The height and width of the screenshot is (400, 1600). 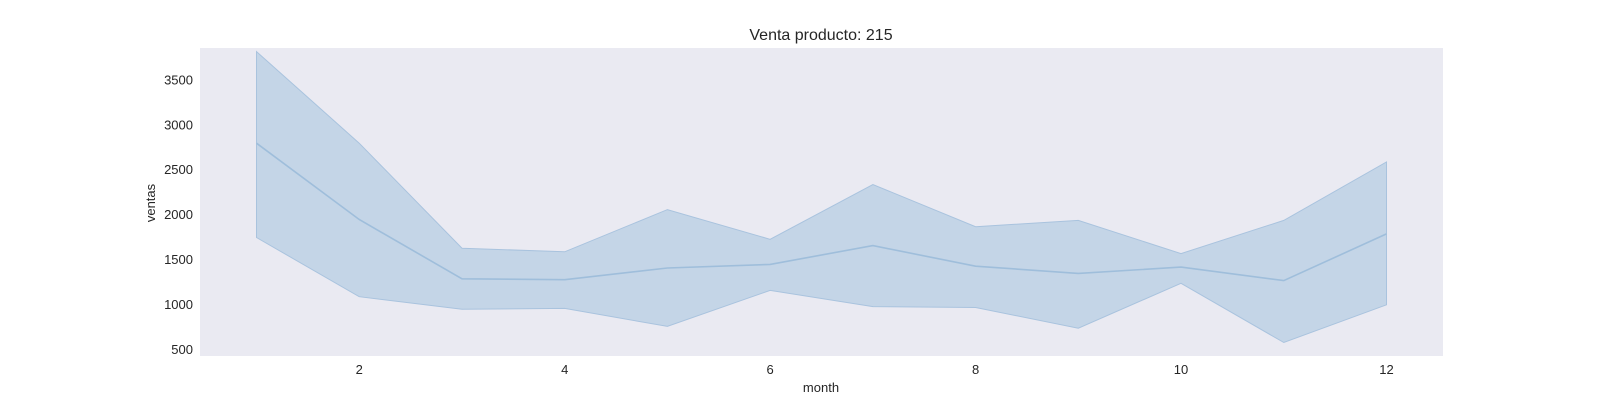 I want to click on y-tick-label: 2000, so click(x=178, y=214).